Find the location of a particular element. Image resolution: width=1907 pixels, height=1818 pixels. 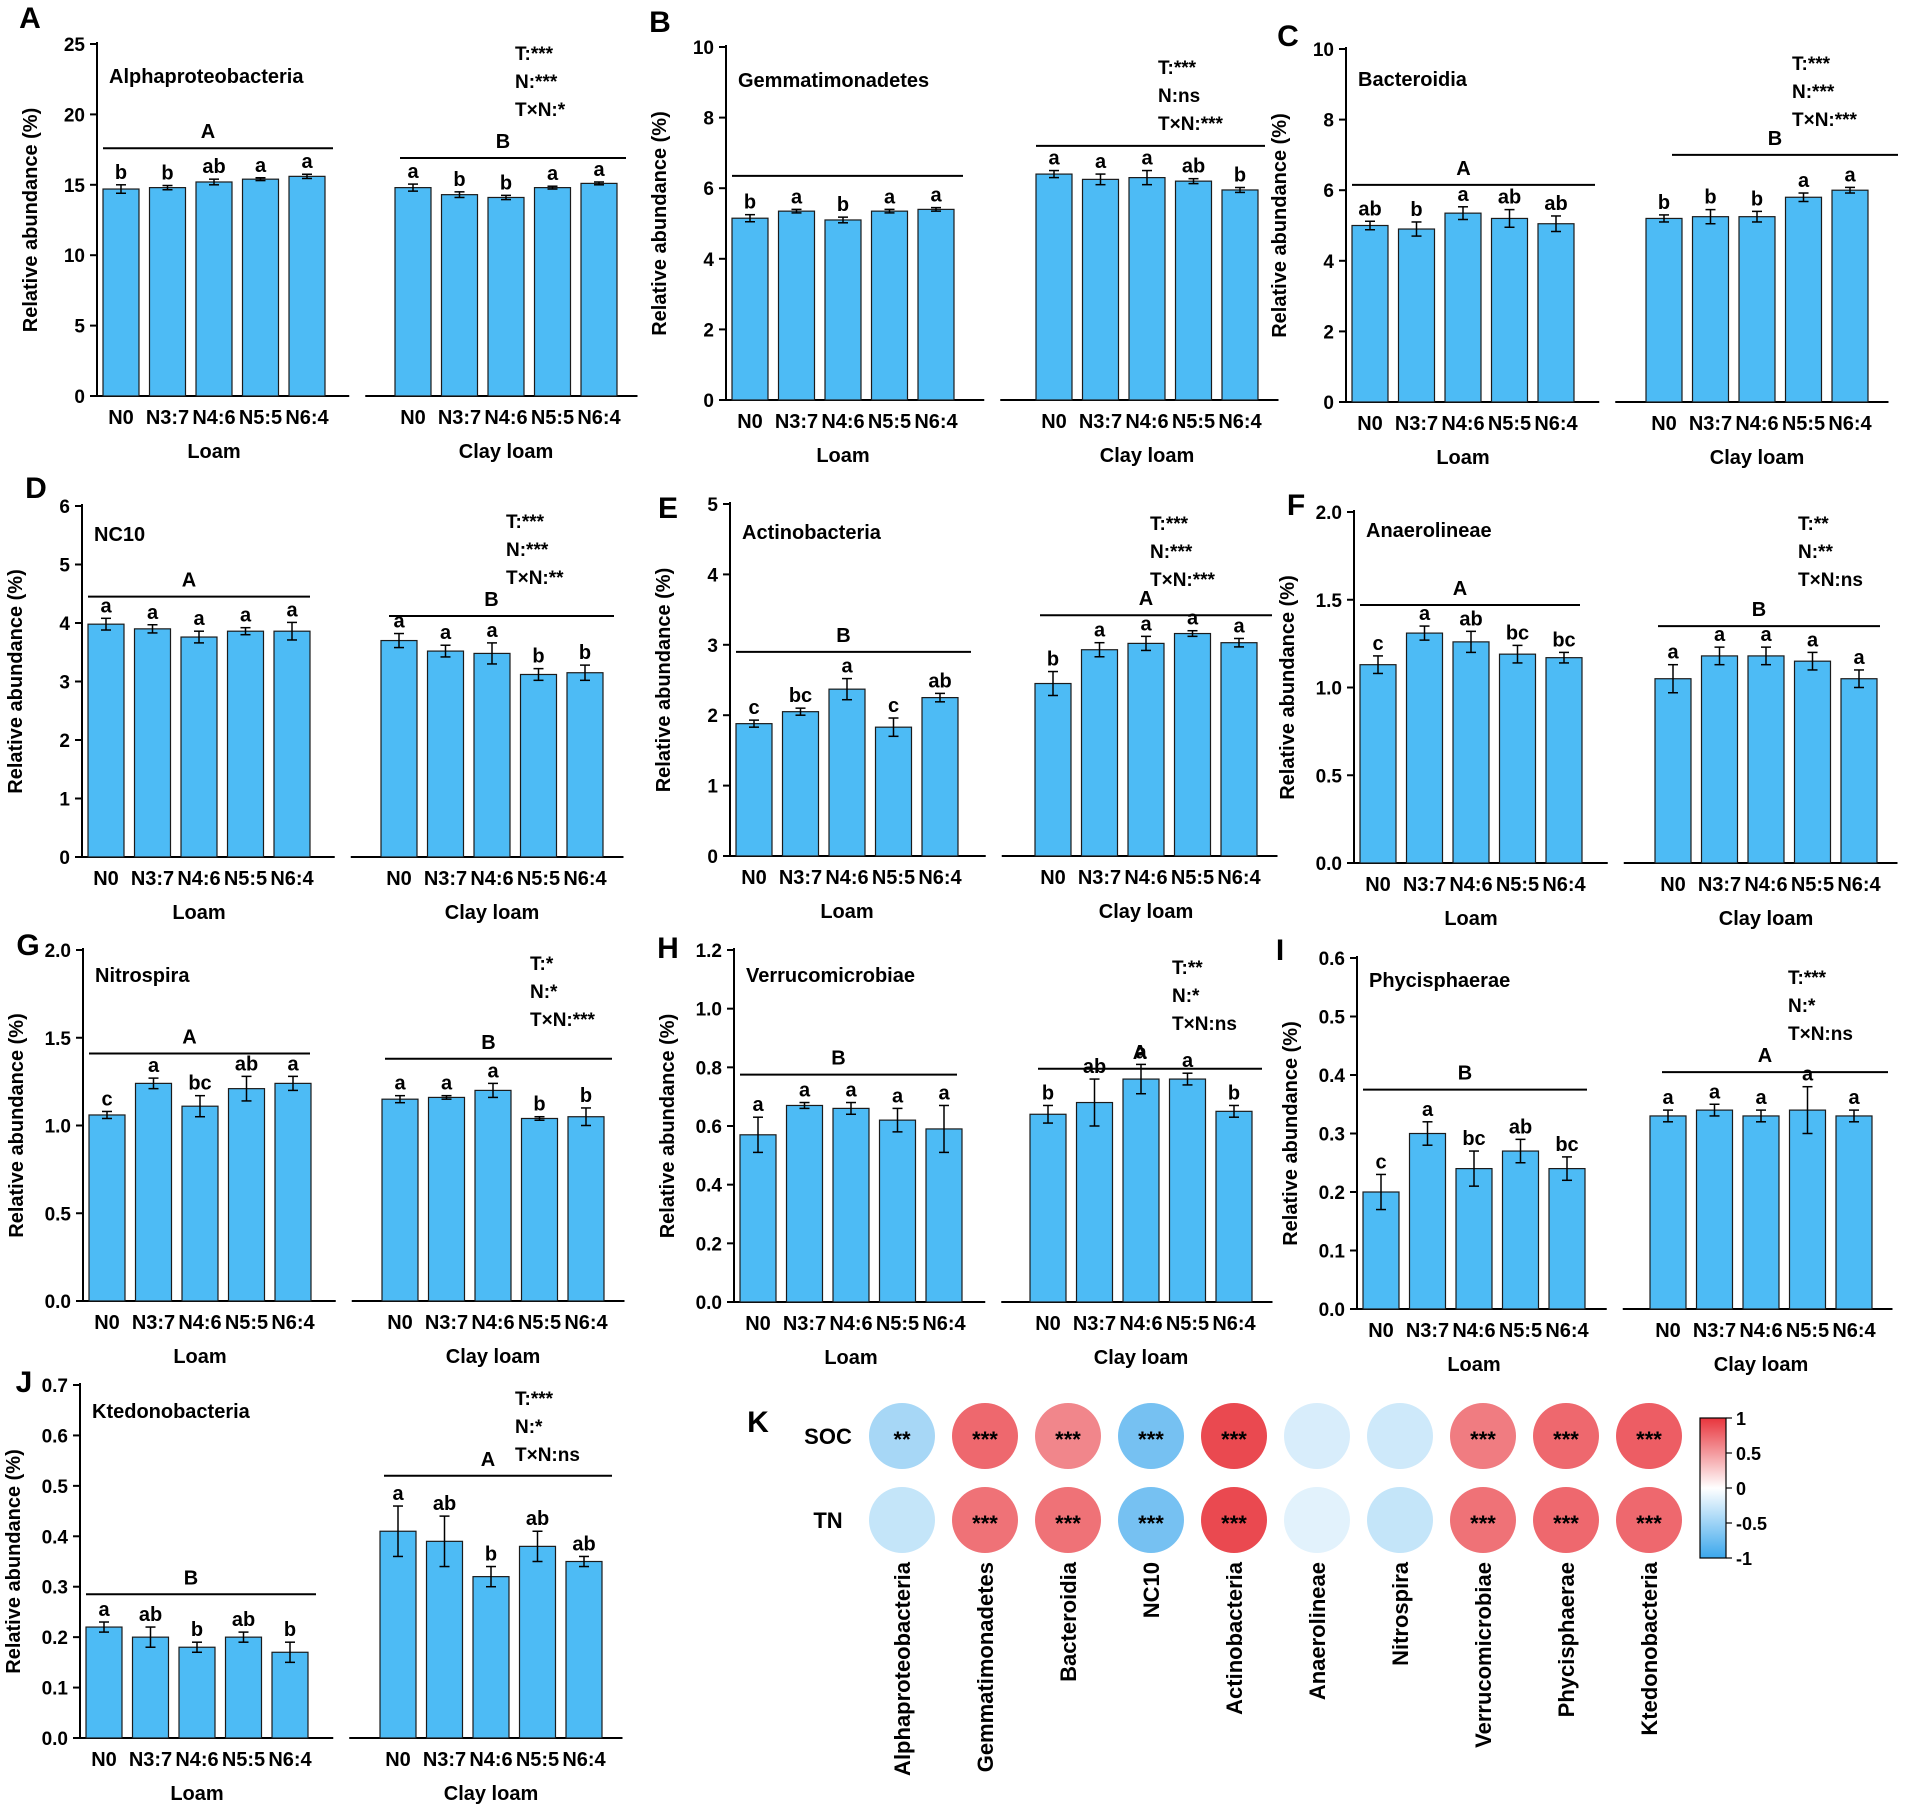

heatmap-sig-1-8: *** is located at coordinates (1566, 1523).